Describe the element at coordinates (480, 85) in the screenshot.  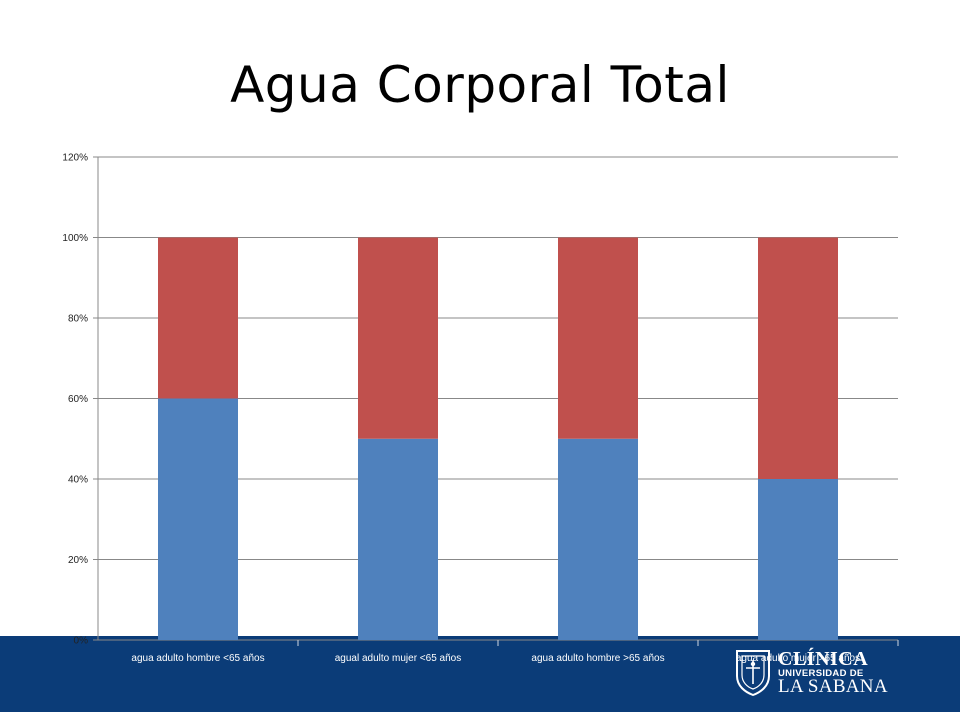
I see `slide-title: Agua Corporal Total` at that location.